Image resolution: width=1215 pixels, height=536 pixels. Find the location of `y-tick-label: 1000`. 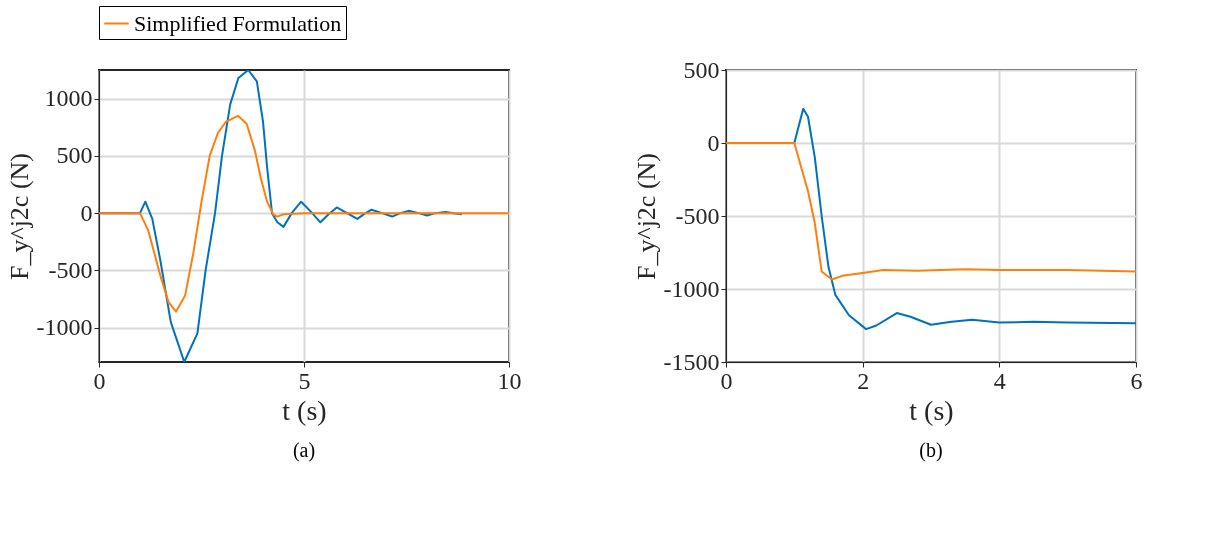

y-tick-label: 1000 is located at coordinates (68, 98).